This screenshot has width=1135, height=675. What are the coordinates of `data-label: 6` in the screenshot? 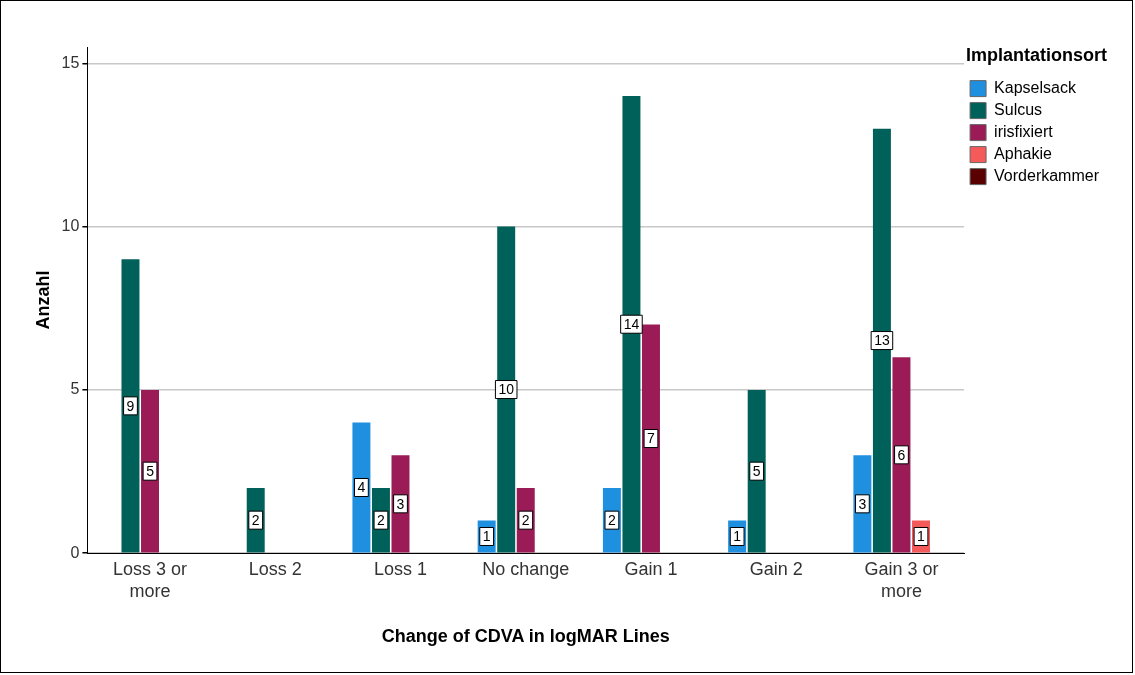 It's located at (901, 454).